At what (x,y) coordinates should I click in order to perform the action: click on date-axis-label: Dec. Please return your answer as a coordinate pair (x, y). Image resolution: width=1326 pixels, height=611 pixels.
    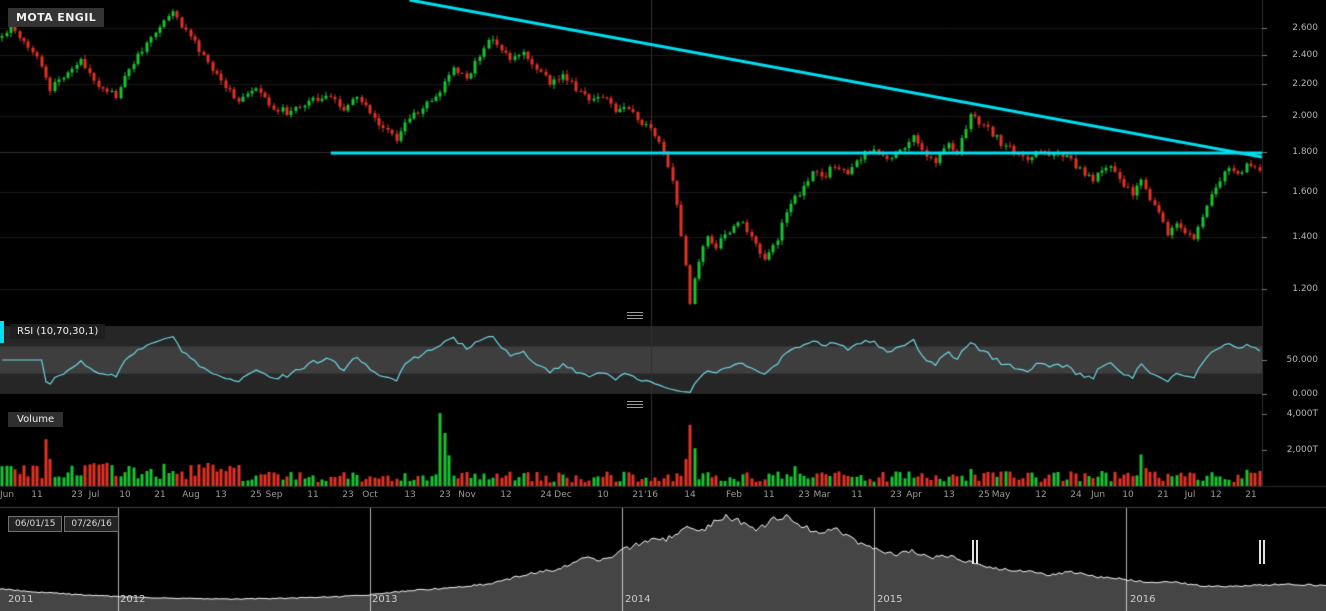
    Looking at the image, I should click on (563, 495).